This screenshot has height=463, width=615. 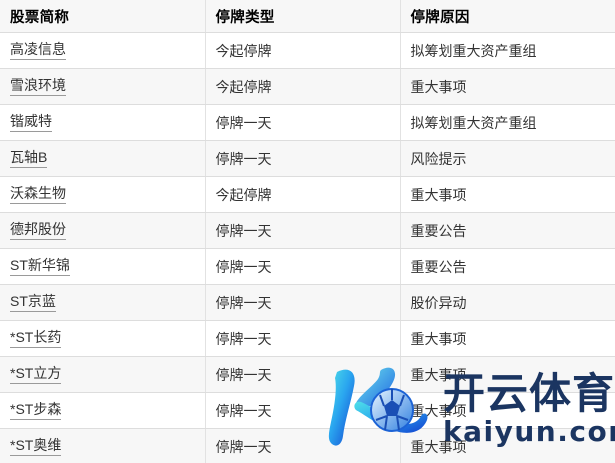 I want to click on cell-stock-name: ST新华锦, so click(x=103, y=266).